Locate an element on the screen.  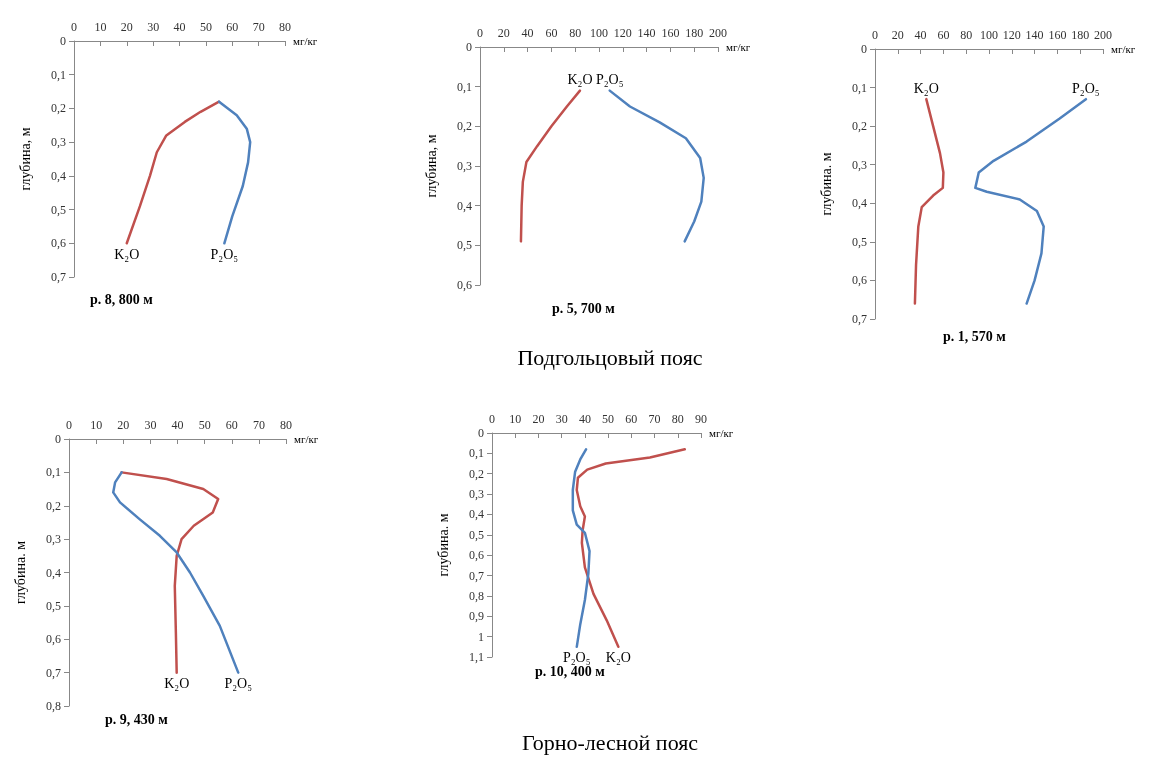
text: р. 1, 570 м is located at coordinates (975, 336).